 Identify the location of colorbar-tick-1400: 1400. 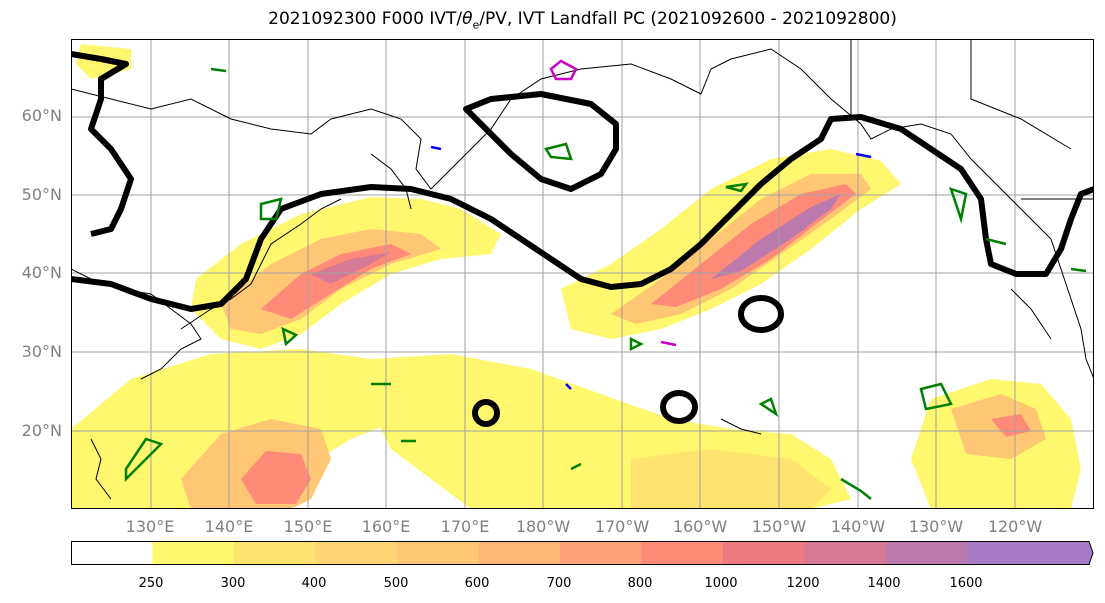
(884, 583).